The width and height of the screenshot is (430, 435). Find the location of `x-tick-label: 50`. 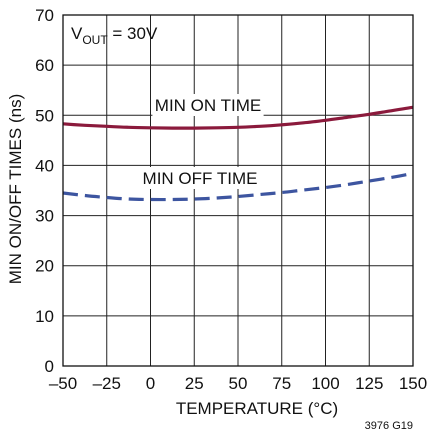

x-tick-label: 50 is located at coordinates (238, 383).